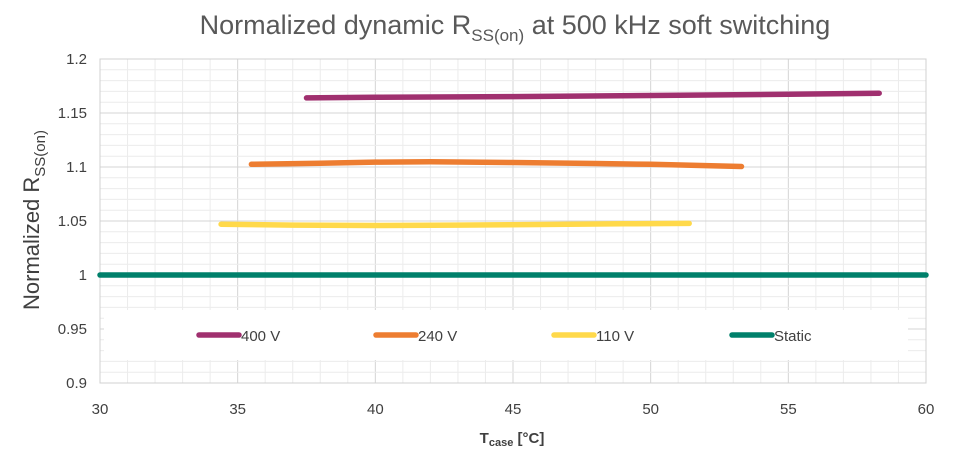  What do you see at coordinates (793, 336) in the screenshot?
I see `legend-label-static: Static` at bounding box center [793, 336].